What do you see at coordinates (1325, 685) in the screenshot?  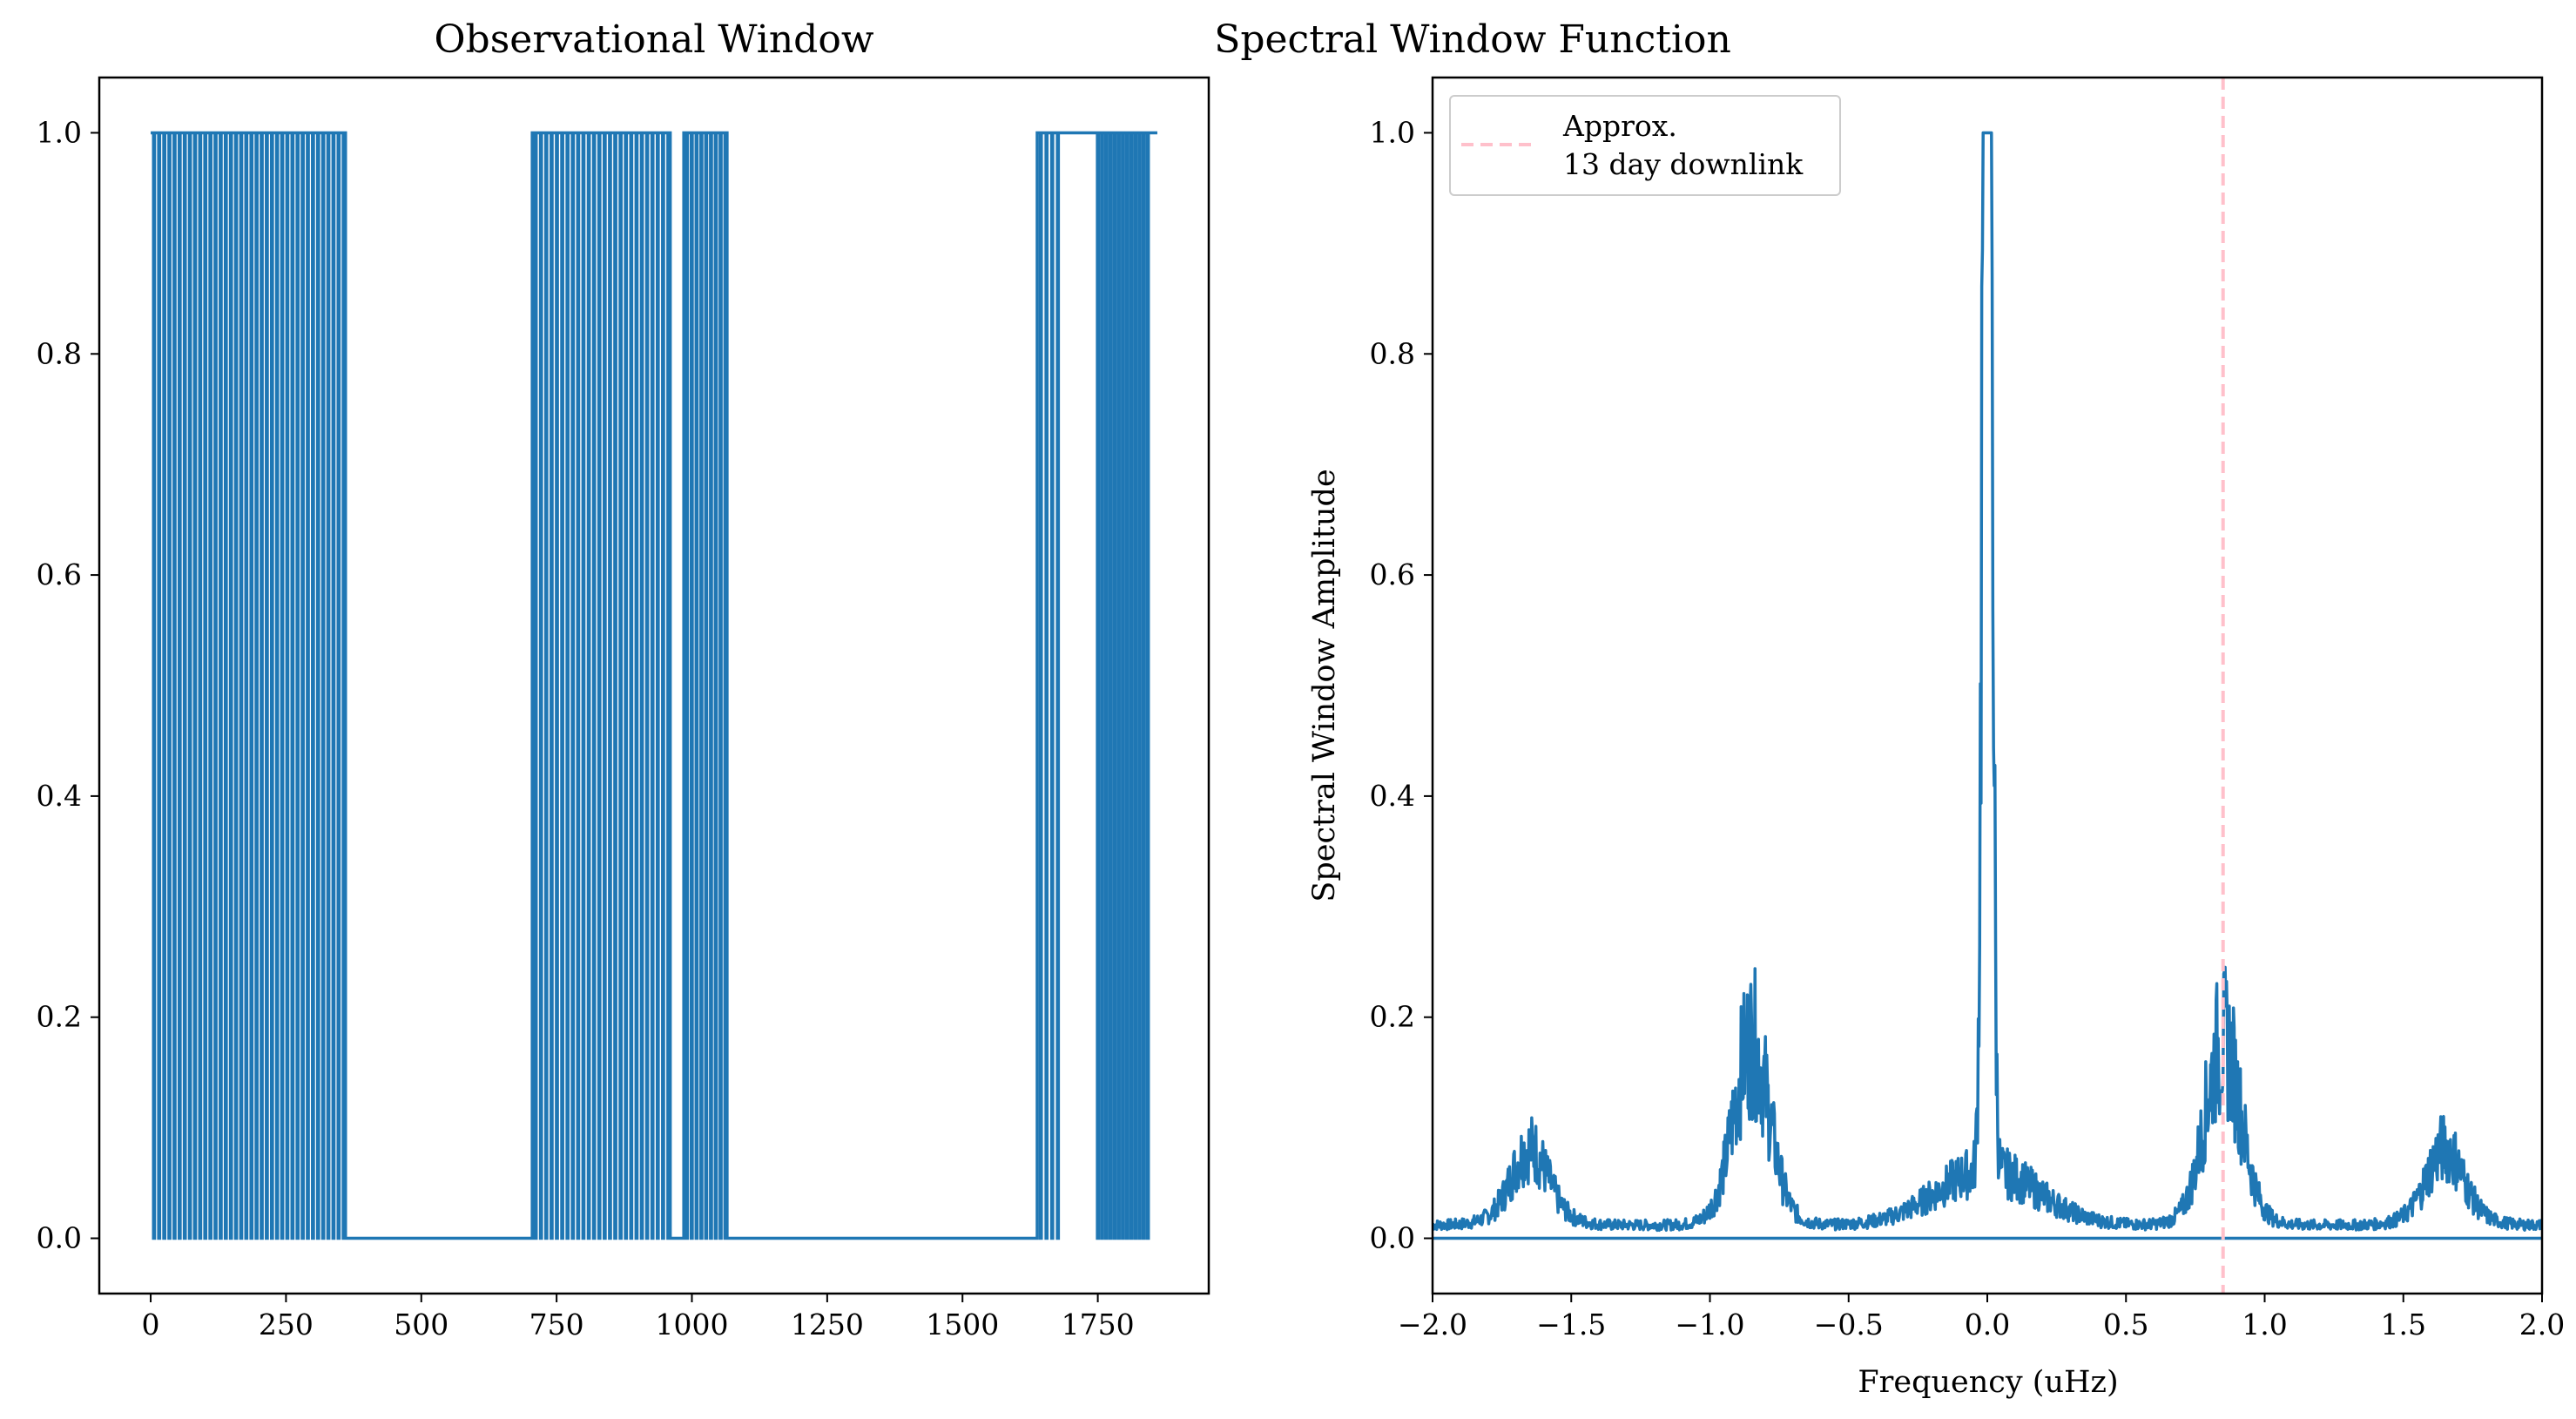 I see `y-axis-label: Spectral Window Amplitude` at bounding box center [1325, 685].